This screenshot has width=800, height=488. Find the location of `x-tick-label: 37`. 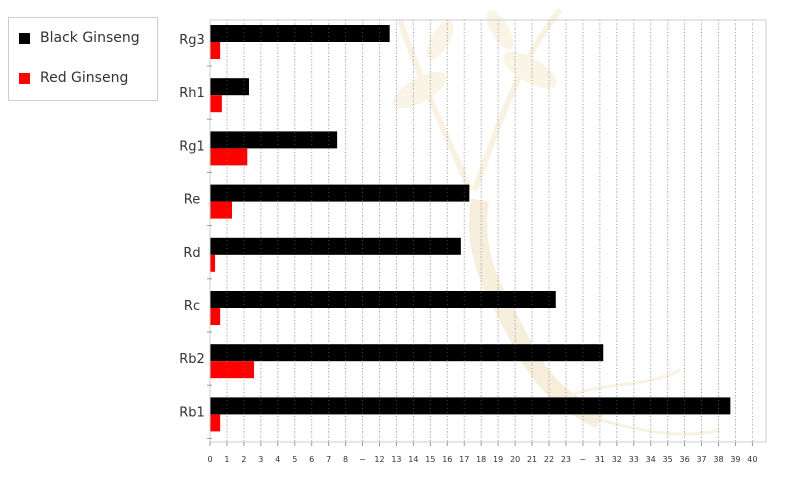

x-tick-label: 37 is located at coordinates (701, 459).